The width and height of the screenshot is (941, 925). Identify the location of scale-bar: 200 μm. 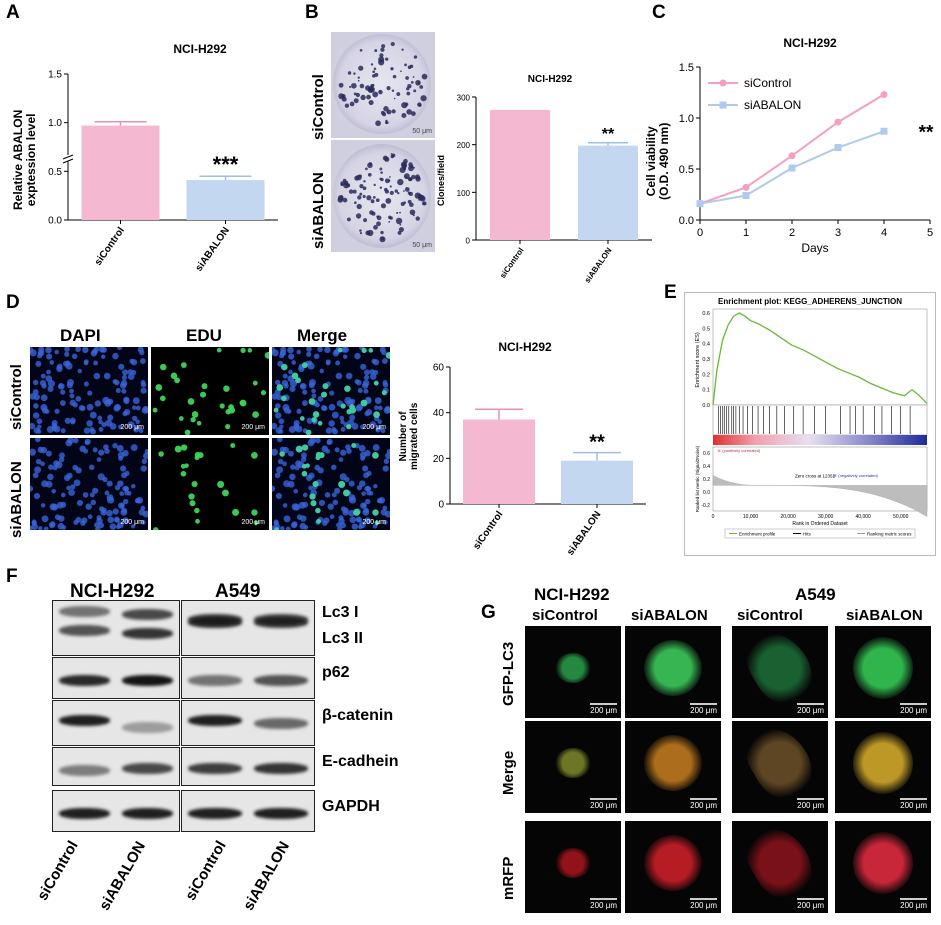
(810, 804).